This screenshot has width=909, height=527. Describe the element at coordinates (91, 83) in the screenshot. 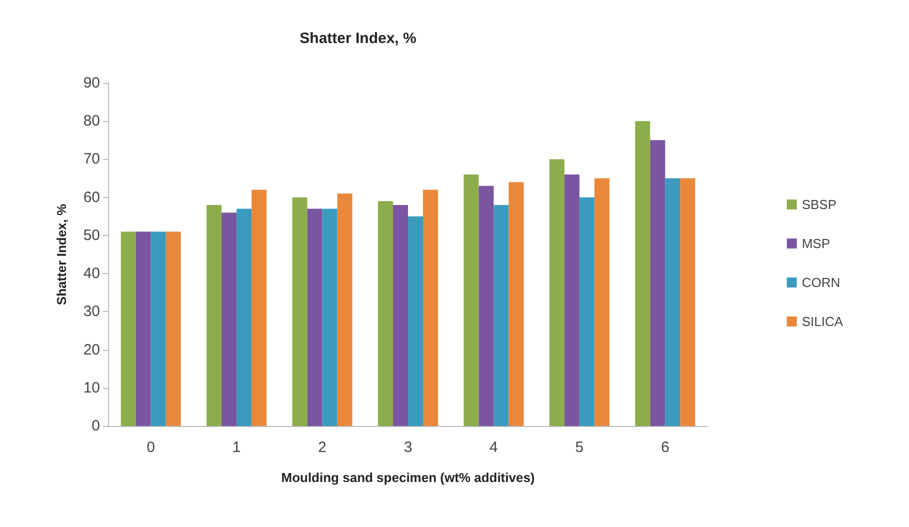

I see `y-tick-label: 90` at that location.